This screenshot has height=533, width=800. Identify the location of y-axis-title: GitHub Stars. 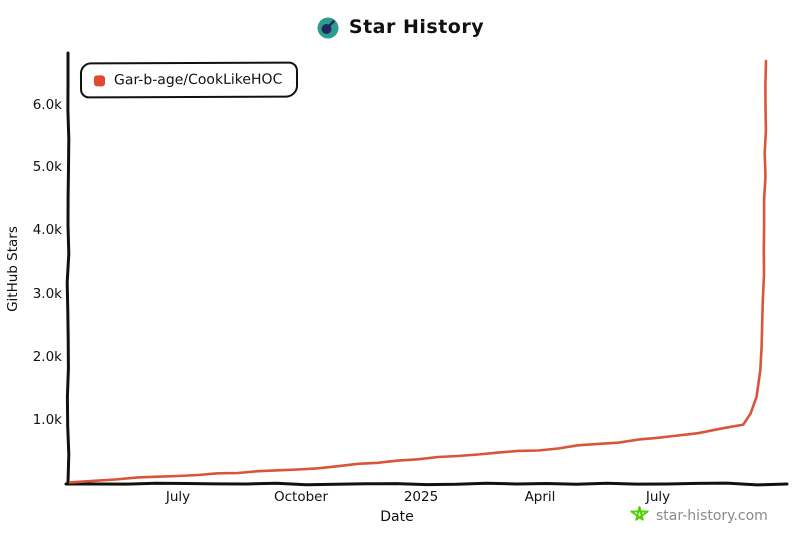
(13, 269).